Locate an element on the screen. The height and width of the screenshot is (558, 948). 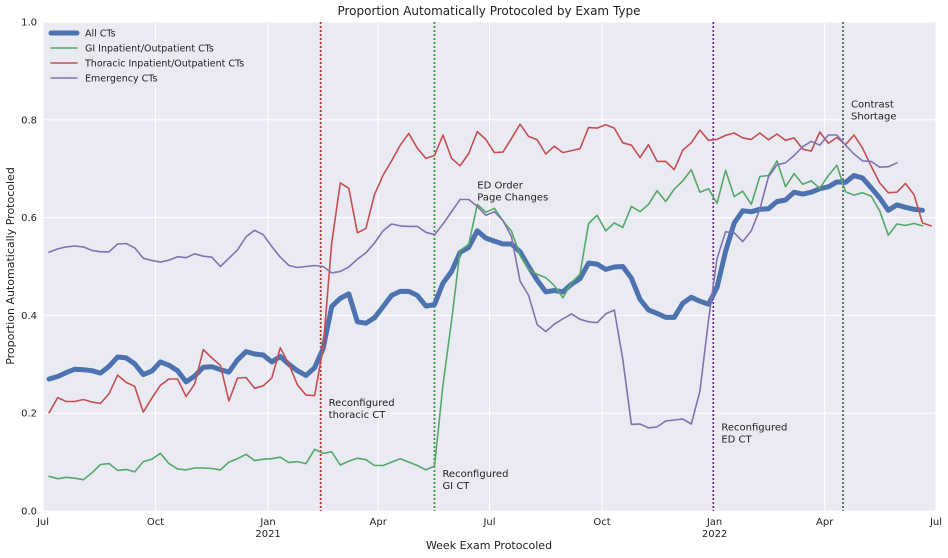
x-axis-title: Week Exam Protocoled is located at coordinates (489, 545).